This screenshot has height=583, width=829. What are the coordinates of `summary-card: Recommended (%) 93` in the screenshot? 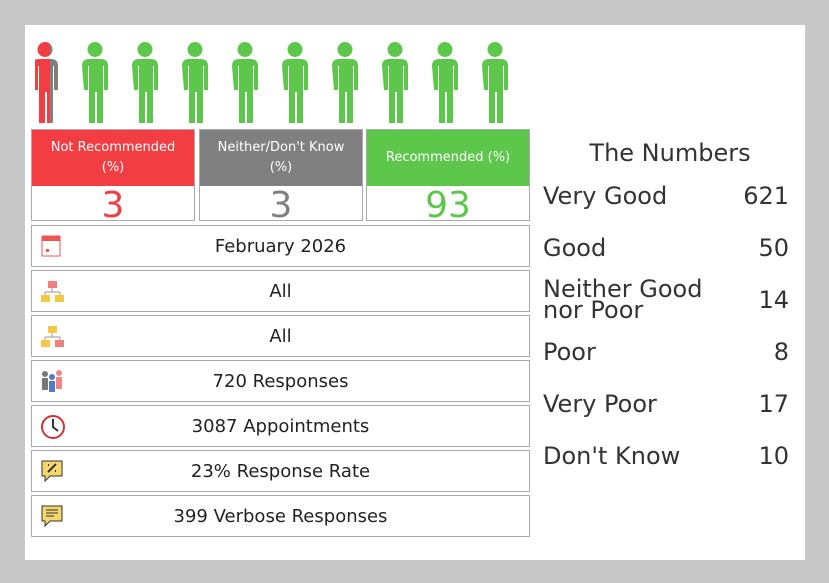 It's located at (448, 177).